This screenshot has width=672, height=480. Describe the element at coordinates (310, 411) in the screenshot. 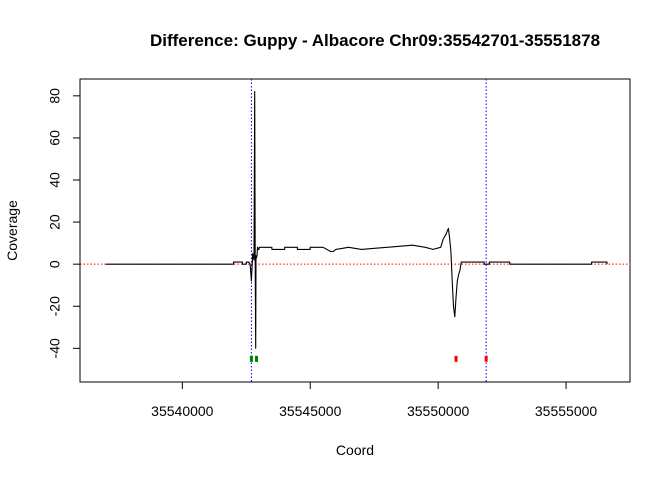

I see `x-tick-label: 35545000` at that location.